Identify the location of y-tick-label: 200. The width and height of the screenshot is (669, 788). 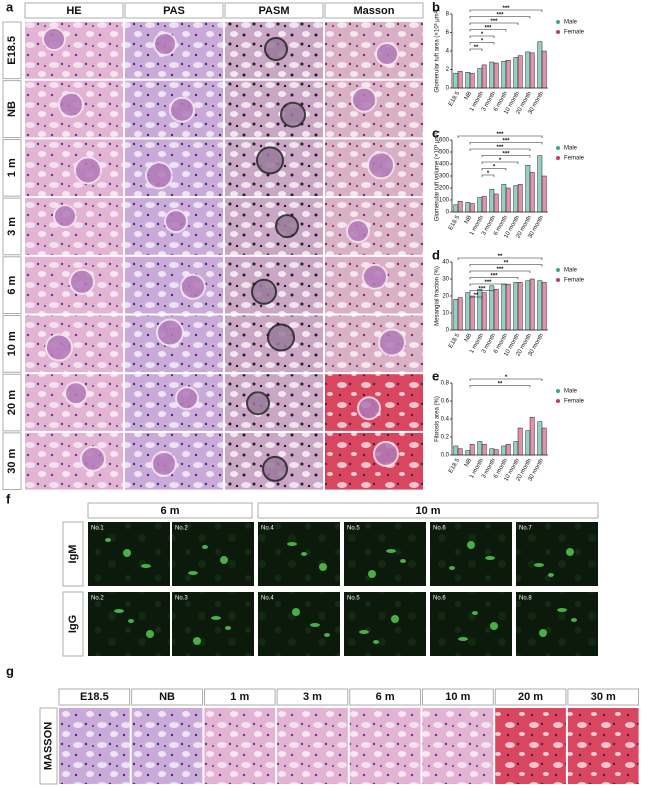
(444, 189).